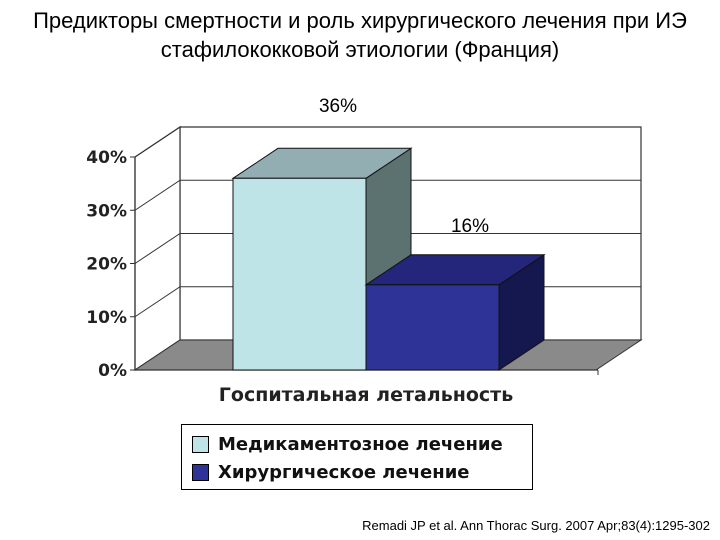 This screenshot has width=720, height=540. What do you see at coordinates (106, 265) in the screenshot?
I see `y-tick-label: 20%` at bounding box center [106, 265].